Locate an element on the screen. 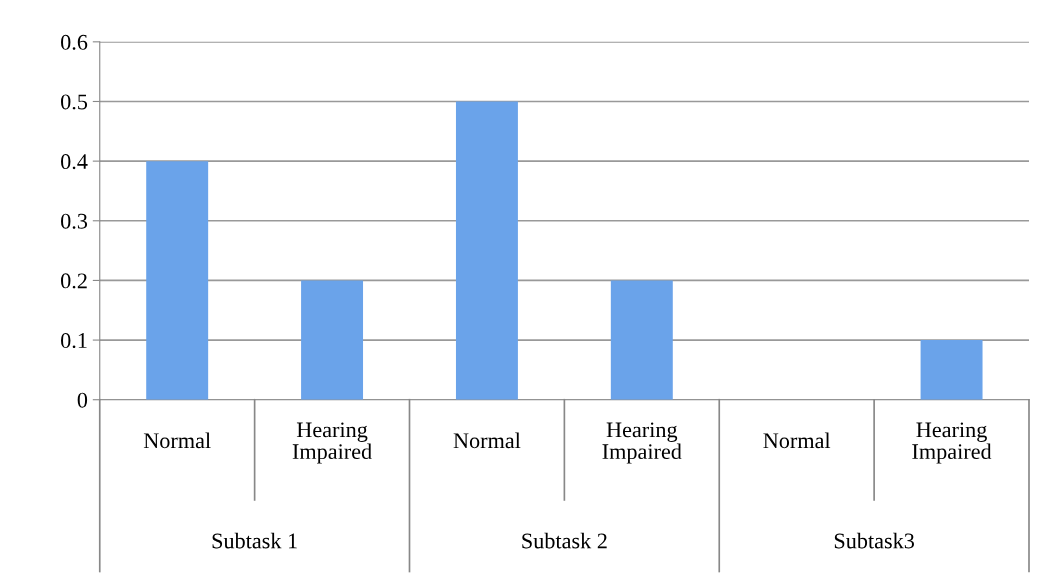 The height and width of the screenshot is (581, 1050). y-tick-label: 0 is located at coordinates (82, 400).